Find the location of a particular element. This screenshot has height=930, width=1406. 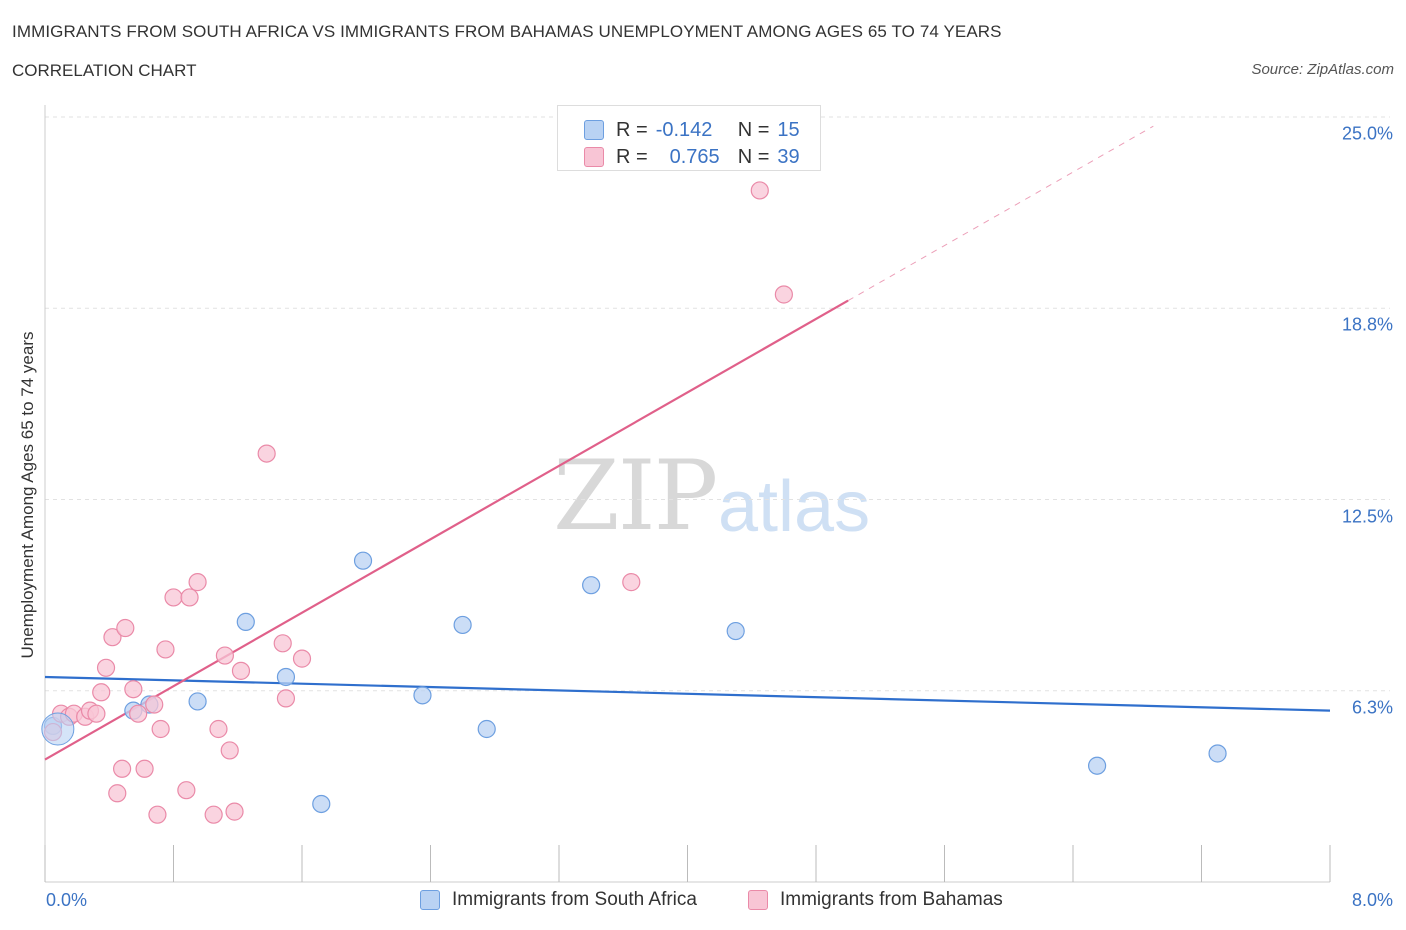

x-tick-label-min: 0.0% is located at coordinates (67, 900).